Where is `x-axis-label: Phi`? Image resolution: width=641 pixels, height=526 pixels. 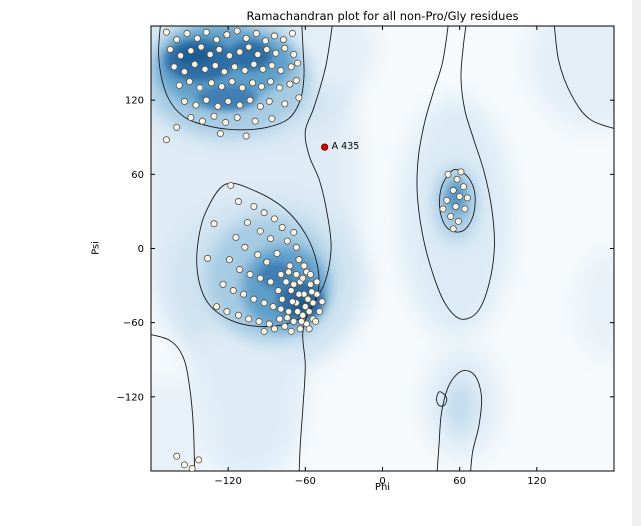
x-axis-label: Phi is located at coordinates (382, 487).